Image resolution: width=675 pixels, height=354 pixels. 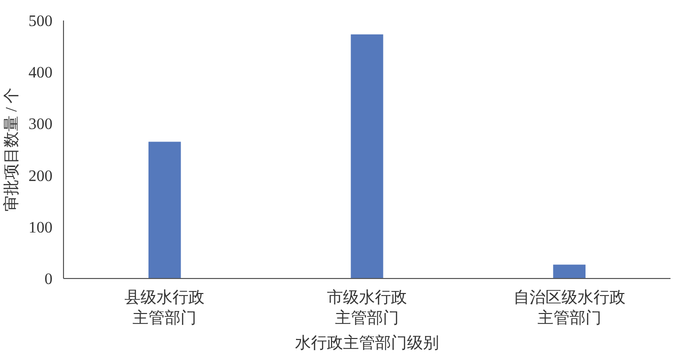 What do you see at coordinates (40, 176) in the screenshot?
I see `y-tick-label: 200` at bounding box center [40, 176].